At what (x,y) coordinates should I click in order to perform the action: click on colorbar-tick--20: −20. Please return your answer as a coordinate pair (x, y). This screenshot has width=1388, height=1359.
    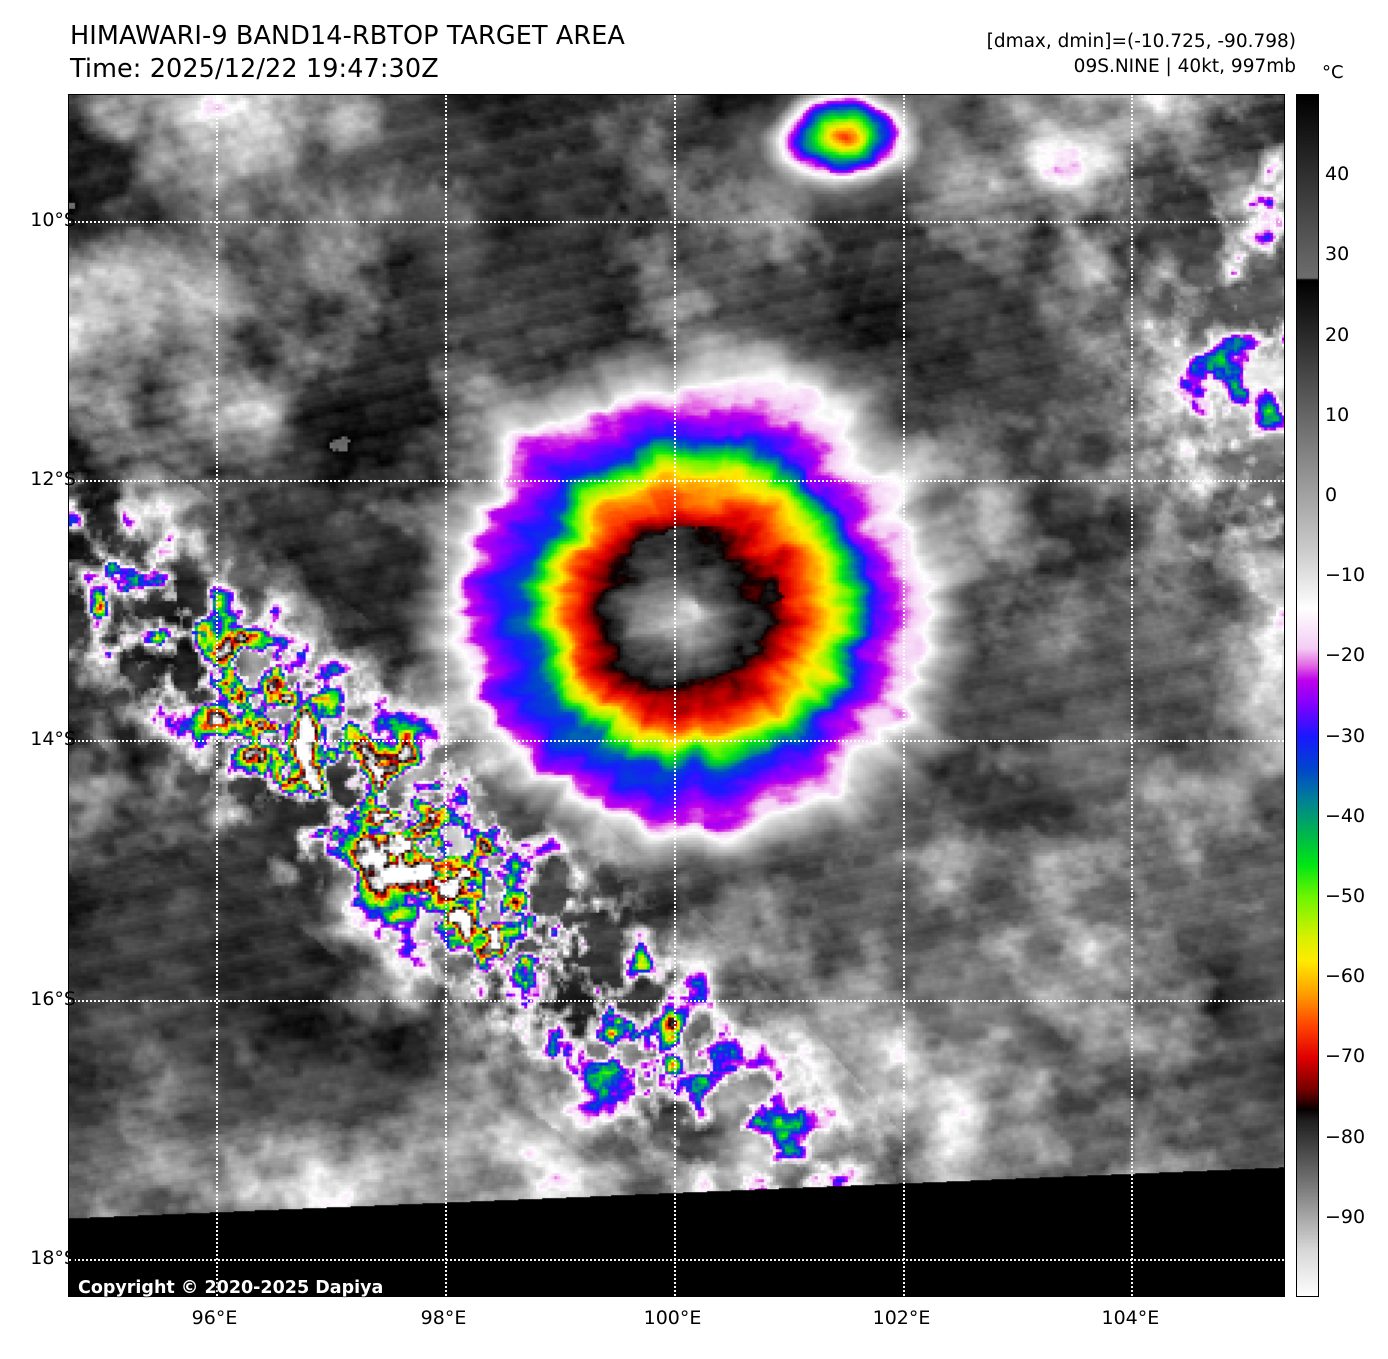
    Looking at the image, I should click on (1345, 655).